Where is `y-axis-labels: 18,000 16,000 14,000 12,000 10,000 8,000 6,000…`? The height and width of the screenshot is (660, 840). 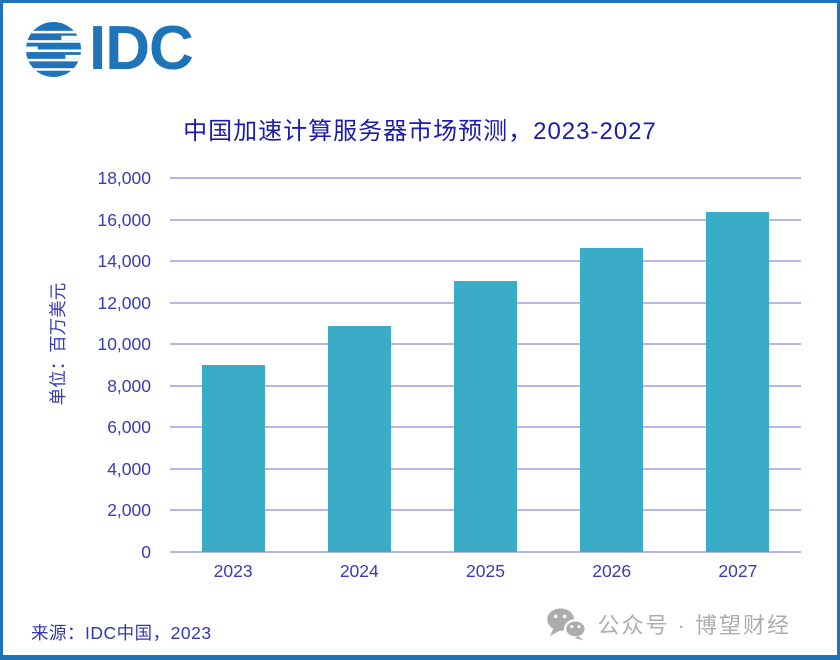
y-axis-labels: 18,000 16,000 14,000 12,000 10,000 8,000 6,000… is located at coordinates (104, 365).